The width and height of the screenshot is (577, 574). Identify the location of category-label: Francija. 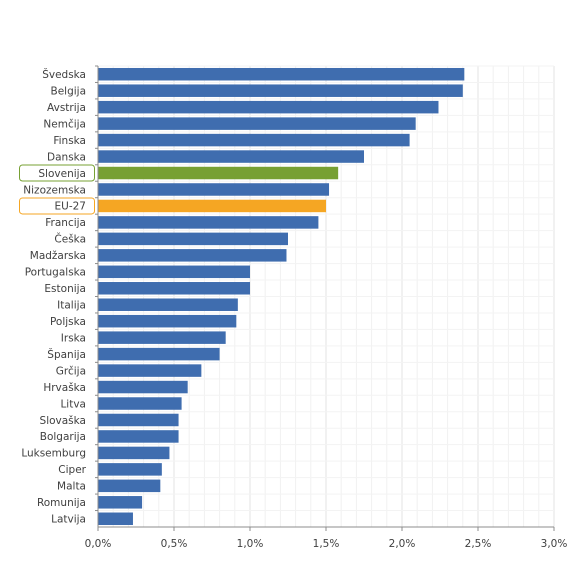
(65, 223).